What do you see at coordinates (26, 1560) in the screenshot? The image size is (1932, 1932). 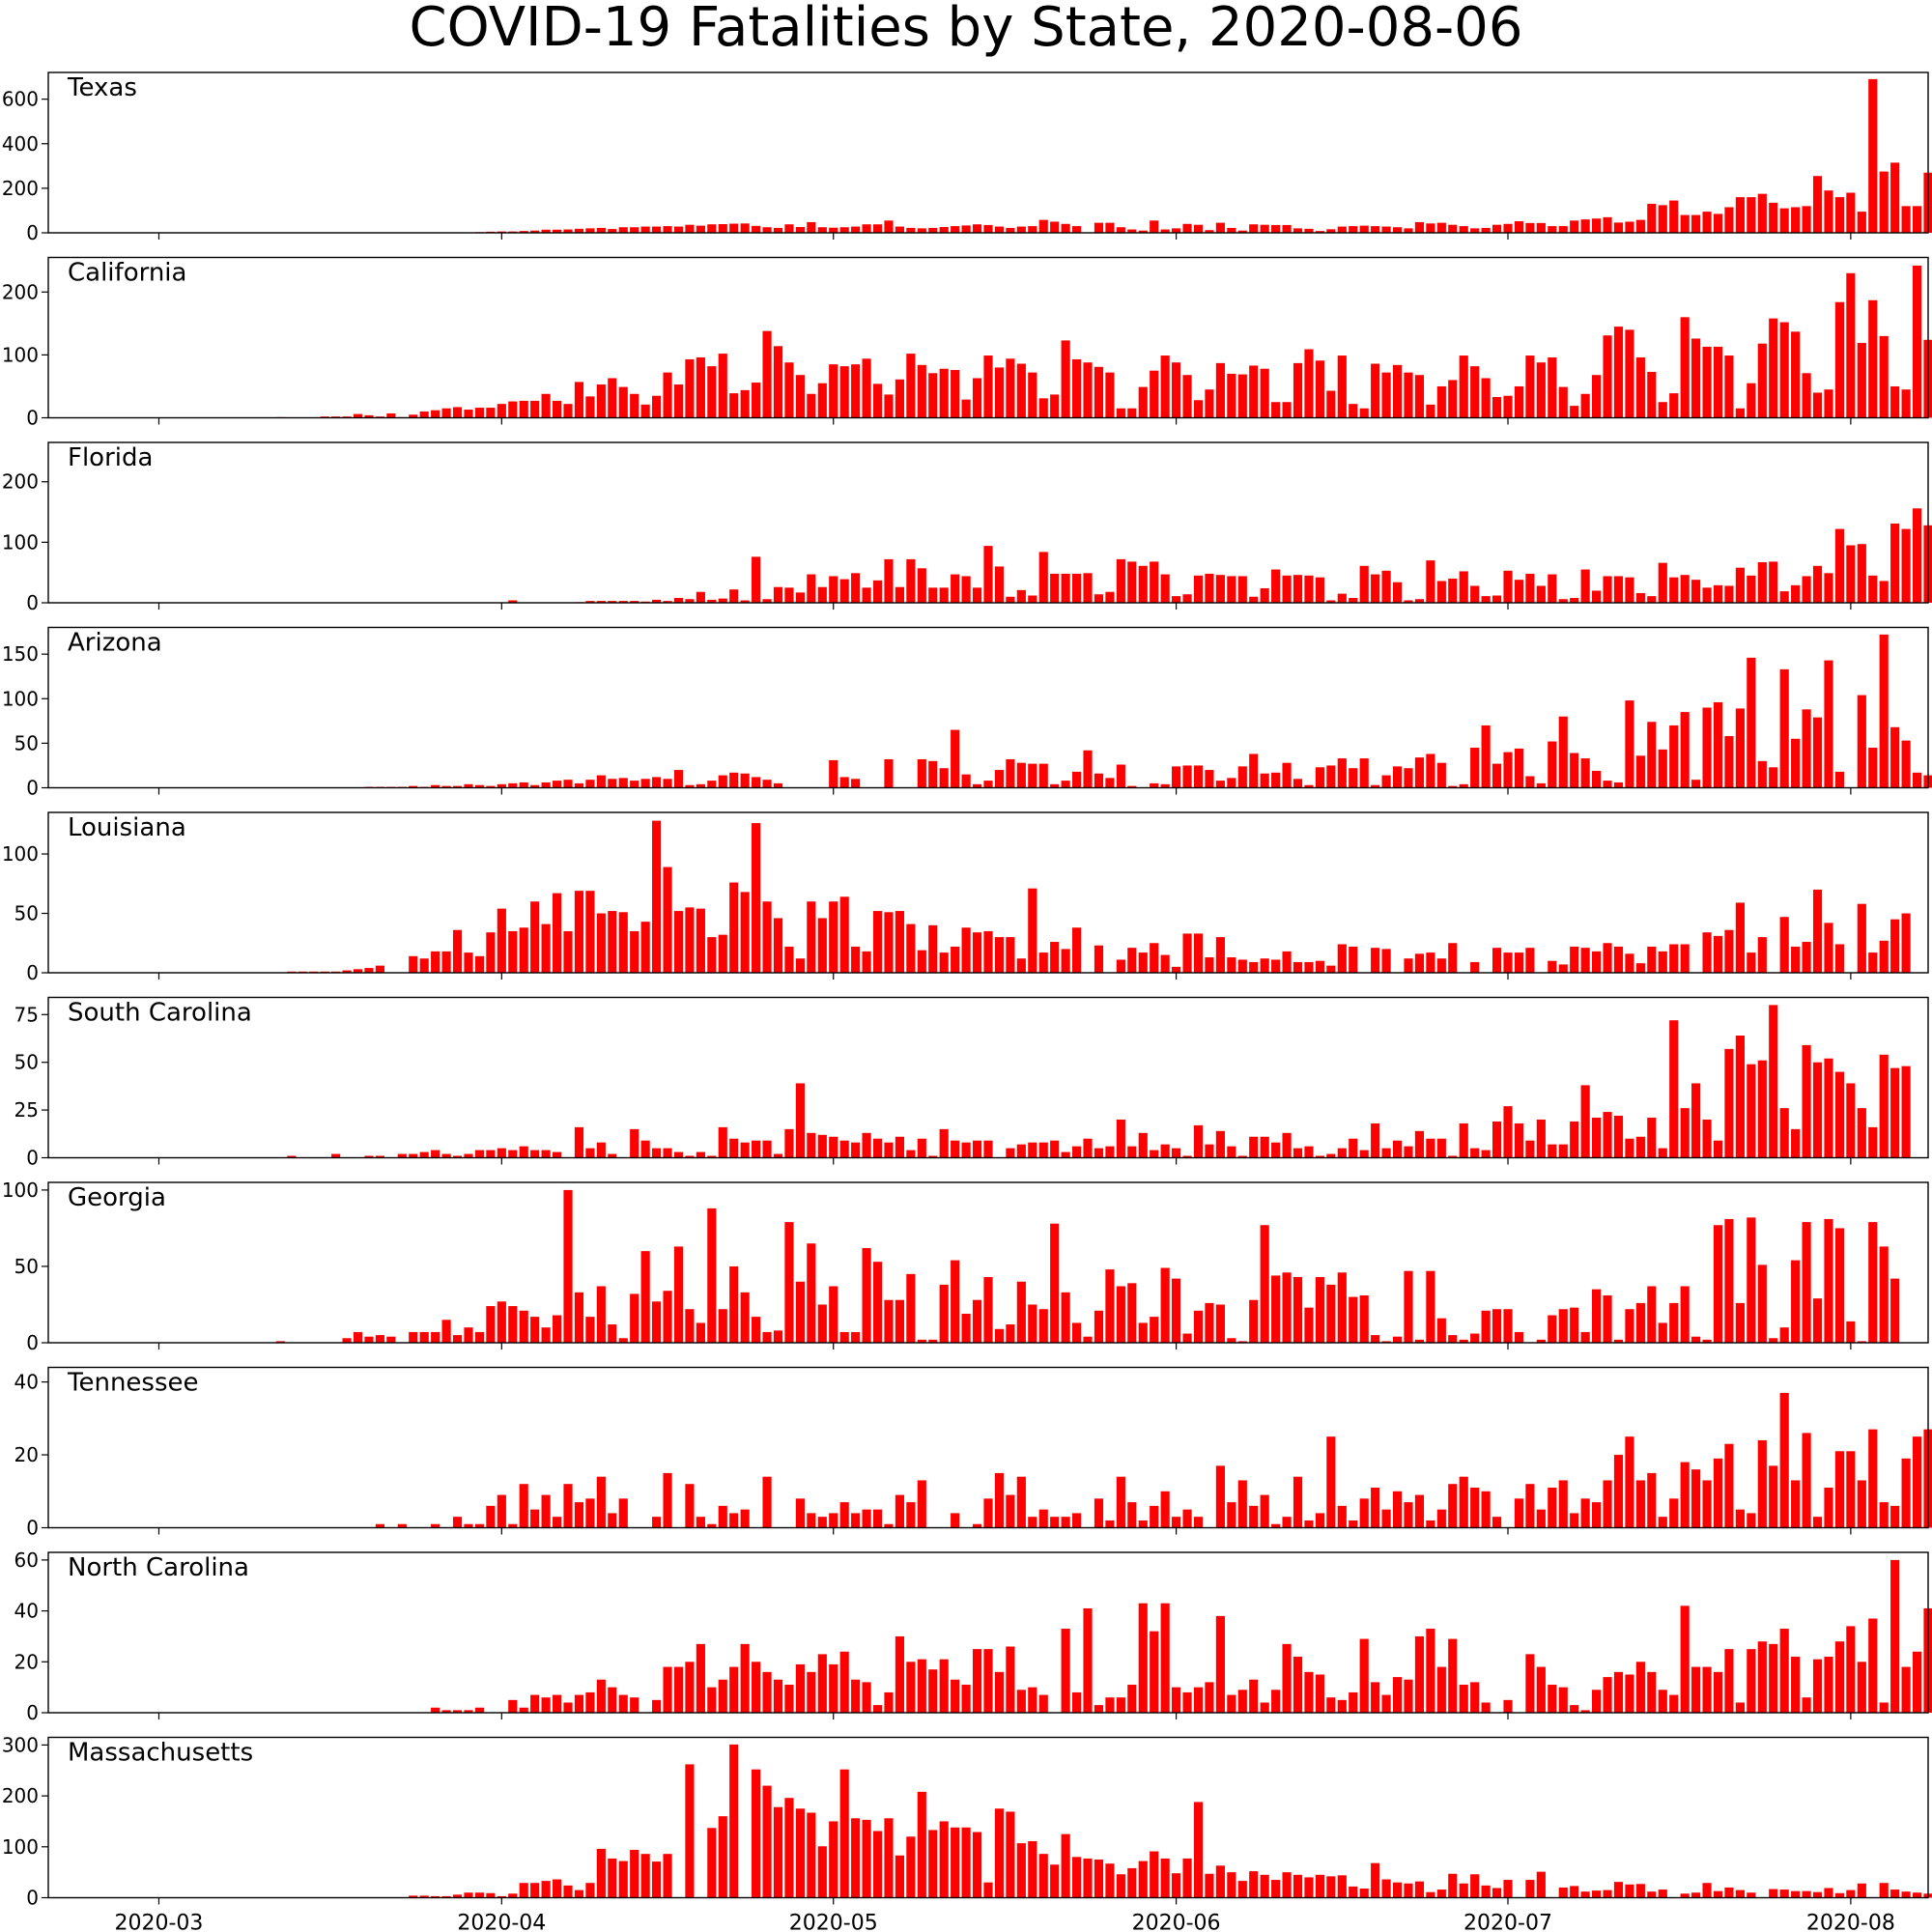 I see `y-tick-label: 60` at bounding box center [26, 1560].